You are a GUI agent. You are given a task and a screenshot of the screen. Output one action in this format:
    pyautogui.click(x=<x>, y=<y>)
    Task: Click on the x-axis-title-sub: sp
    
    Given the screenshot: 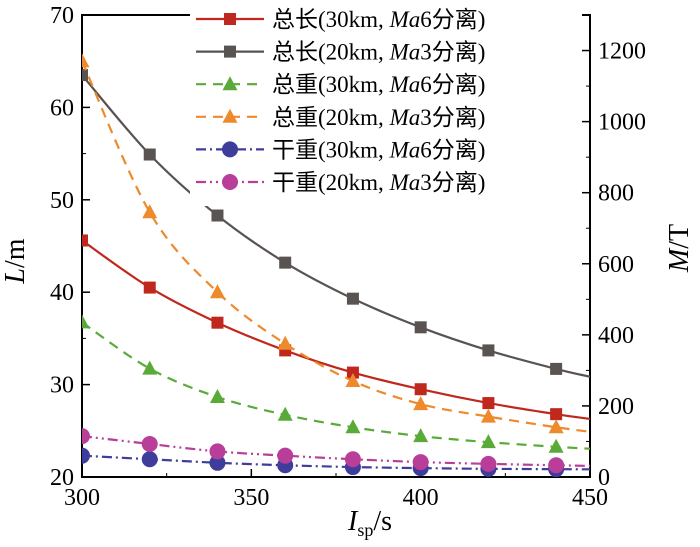 What is the action you would take?
    pyautogui.click(x=365, y=530)
    